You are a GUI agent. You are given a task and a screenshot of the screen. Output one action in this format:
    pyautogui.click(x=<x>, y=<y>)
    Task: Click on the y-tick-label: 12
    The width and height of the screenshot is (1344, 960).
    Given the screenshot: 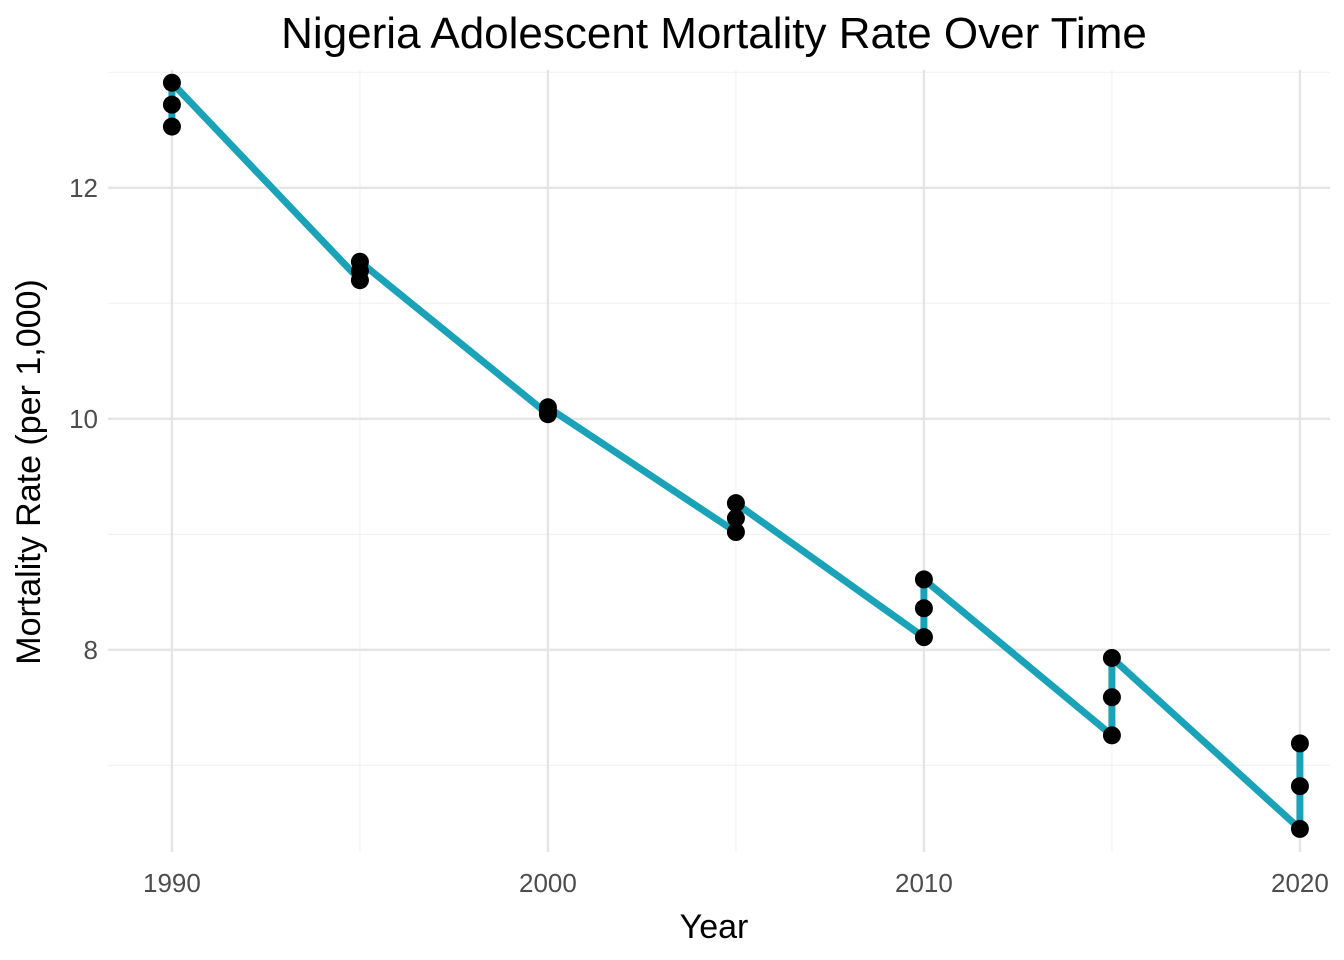 What is the action you would take?
    pyautogui.click(x=83, y=188)
    